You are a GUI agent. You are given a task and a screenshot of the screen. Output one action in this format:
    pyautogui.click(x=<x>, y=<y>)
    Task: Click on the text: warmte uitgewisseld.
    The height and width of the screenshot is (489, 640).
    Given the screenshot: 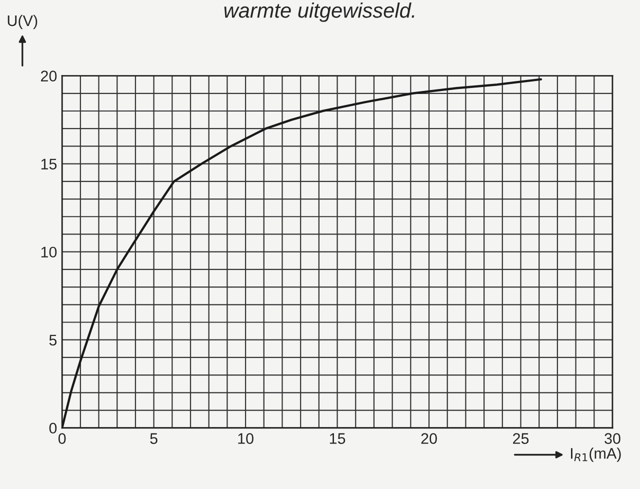 What is the action you would take?
    pyautogui.click(x=319, y=12)
    